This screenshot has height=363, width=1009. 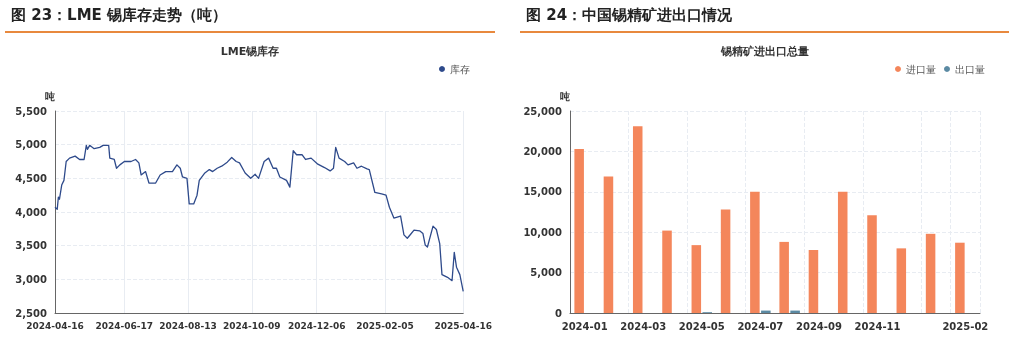 What do you see at coordinates (316, 325) in the screenshot?
I see `x-tick-label: 2024-12-06` at bounding box center [316, 325].